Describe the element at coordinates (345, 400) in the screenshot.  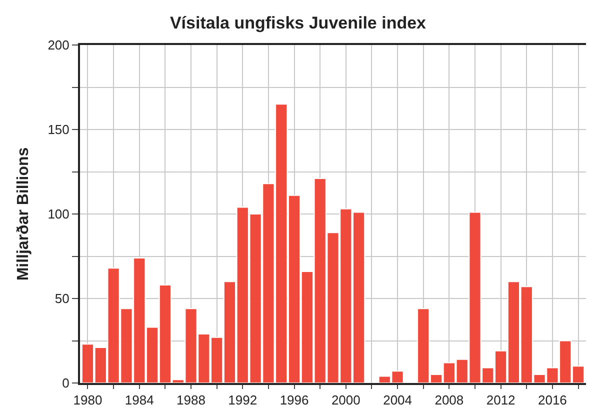
I see `x-tick-label: 2000` at that location.